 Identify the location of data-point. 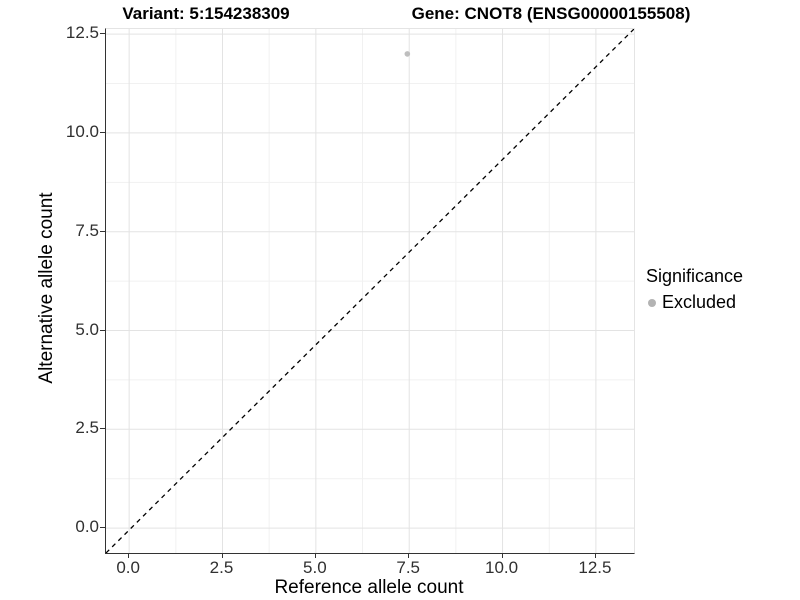
(407, 54).